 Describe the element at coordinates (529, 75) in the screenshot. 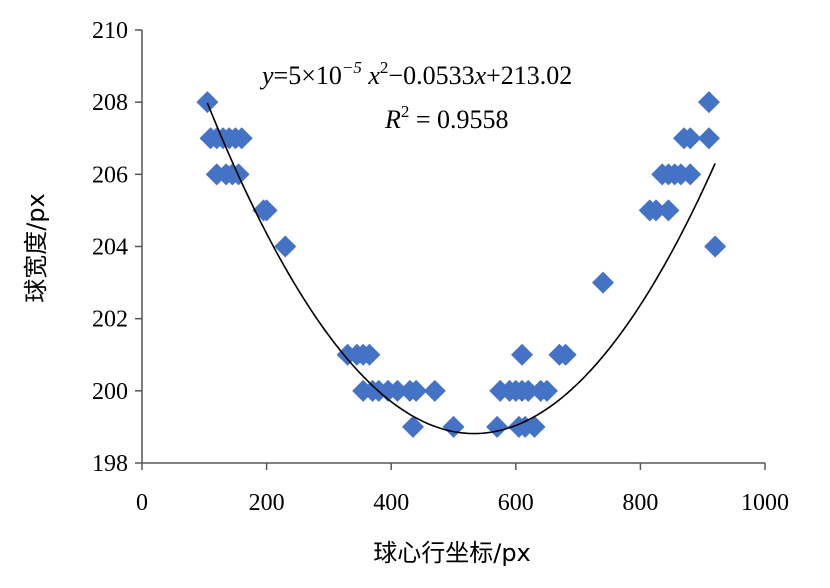

I see `equation-constant: +213.02` at that location.